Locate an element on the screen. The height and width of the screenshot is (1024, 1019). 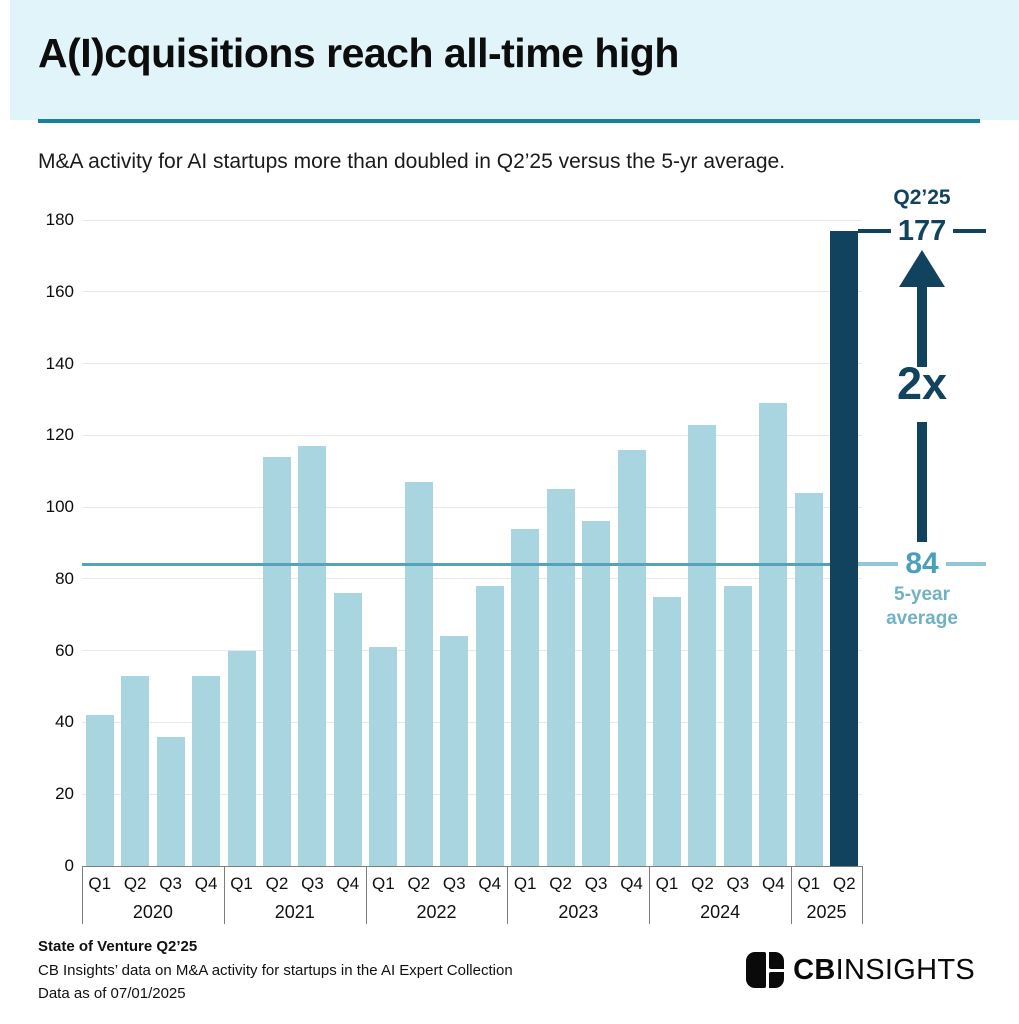
bar-Q4-2020 is located at coordinates (206, 770).